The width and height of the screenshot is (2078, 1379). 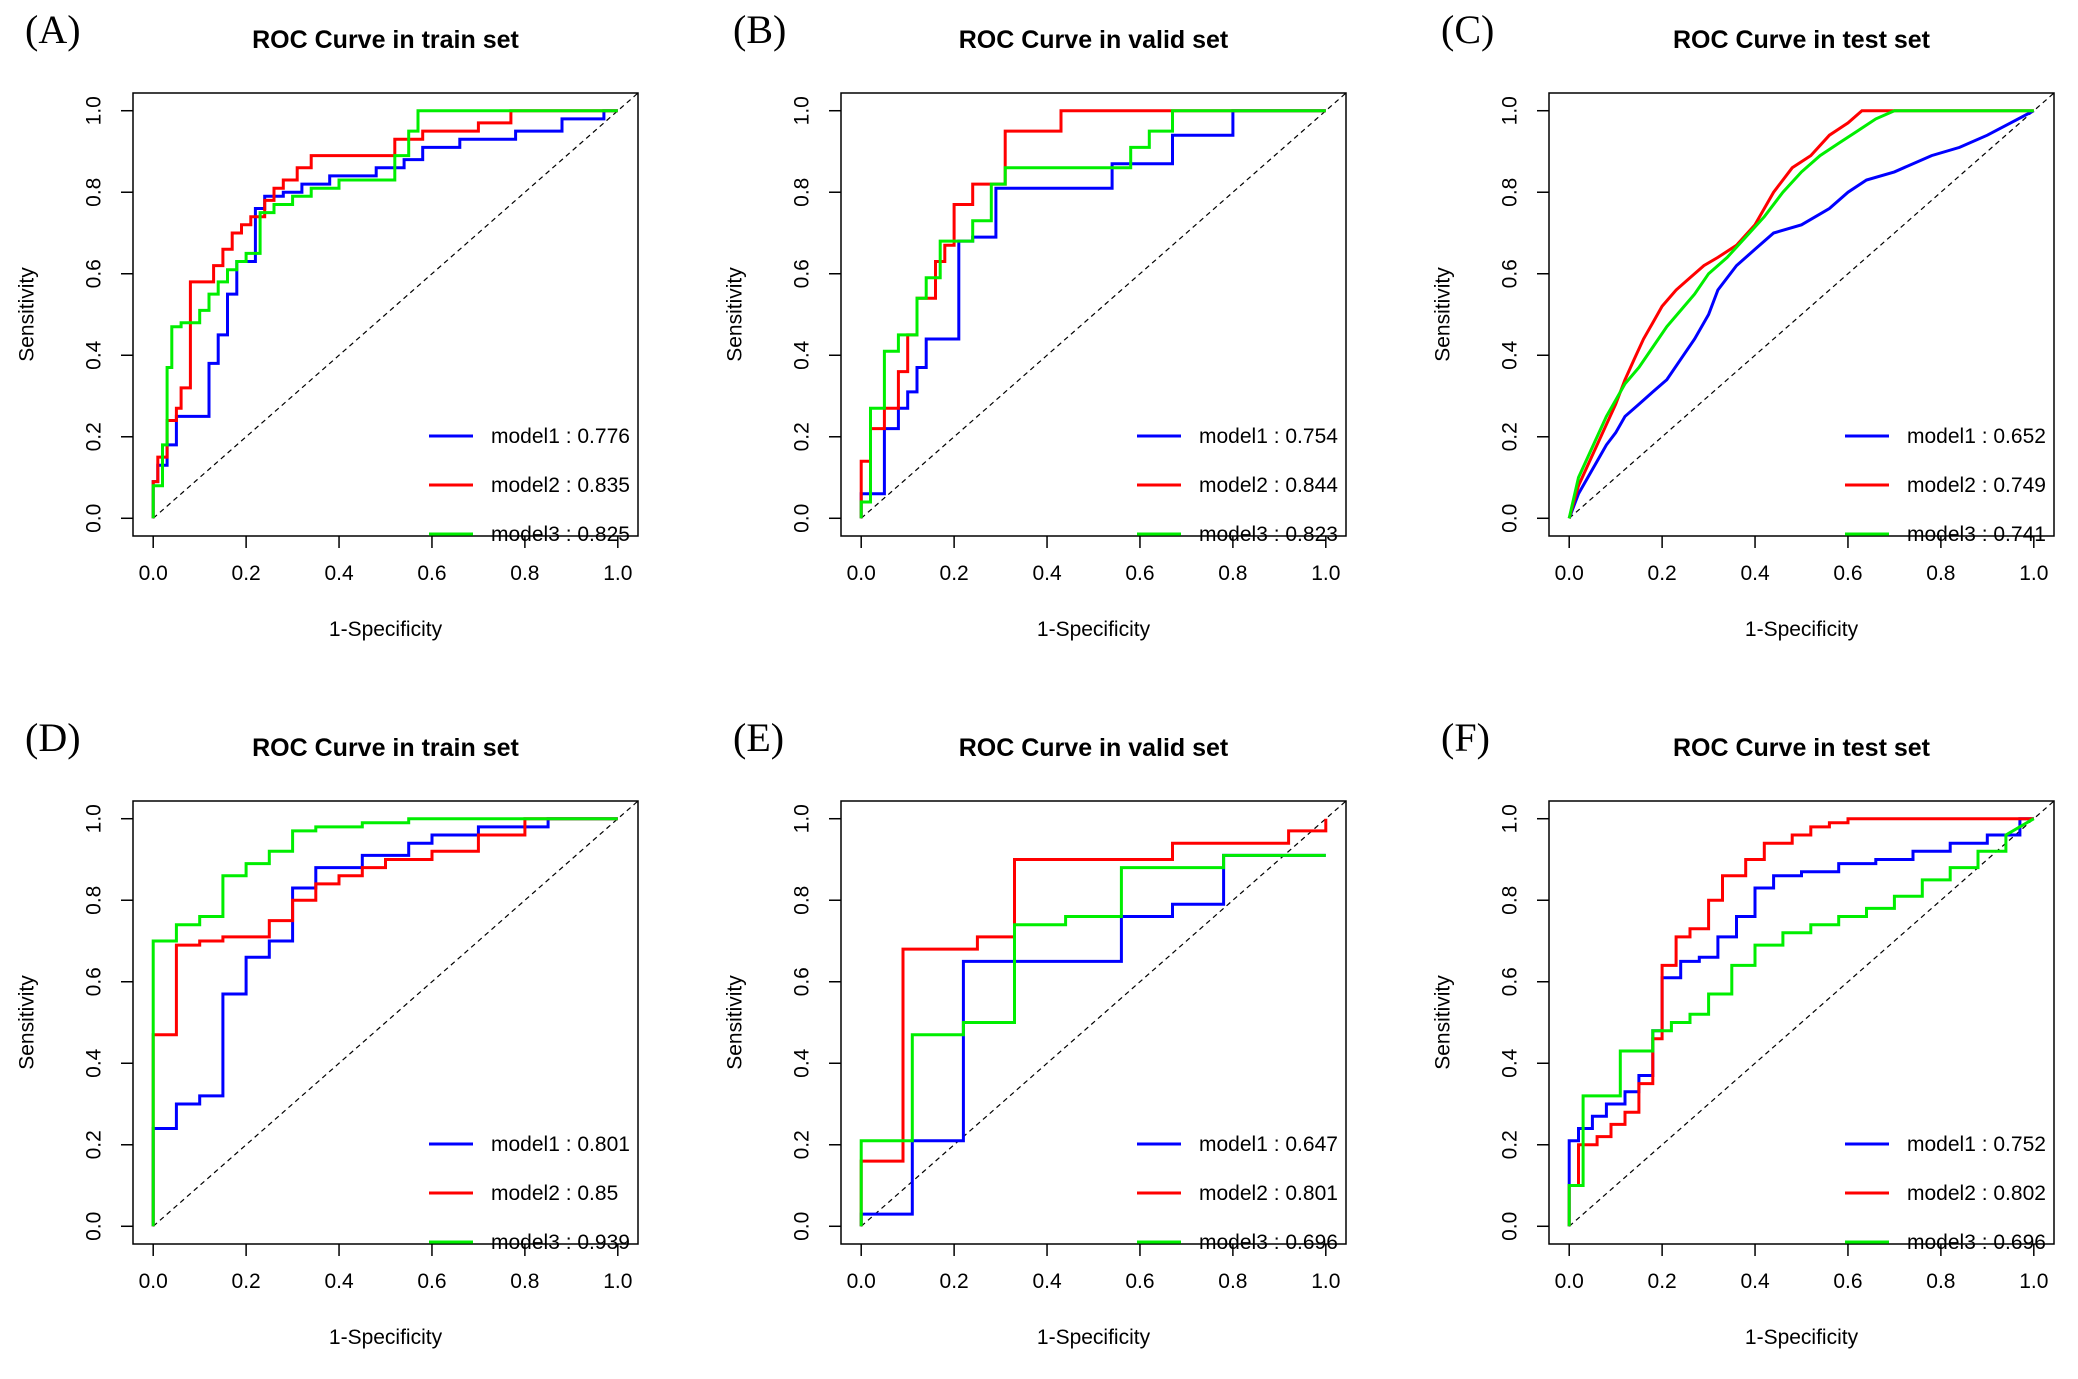 I want to click on legend-label-model2: model2 : 0.749, so click(x=1976, y=485).